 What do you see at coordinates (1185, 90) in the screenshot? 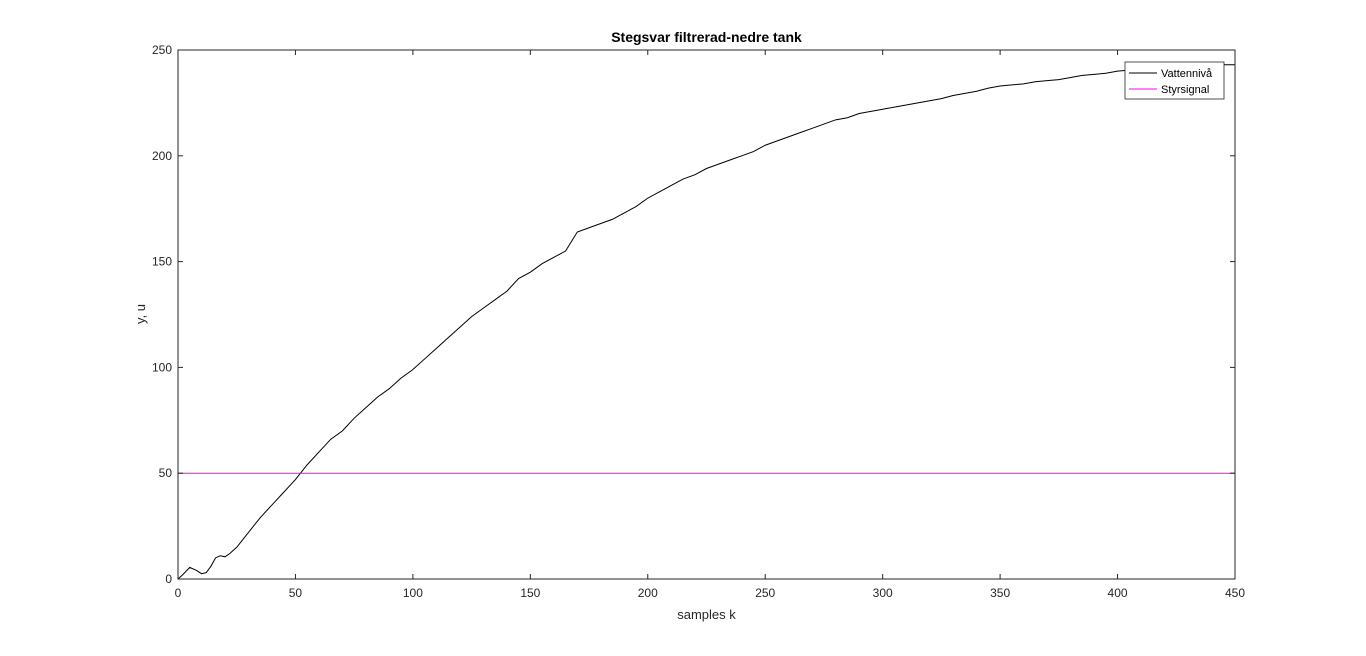
I see `legend-label-styrsignal: Styrsignal` at bounding box center [1185, 90].